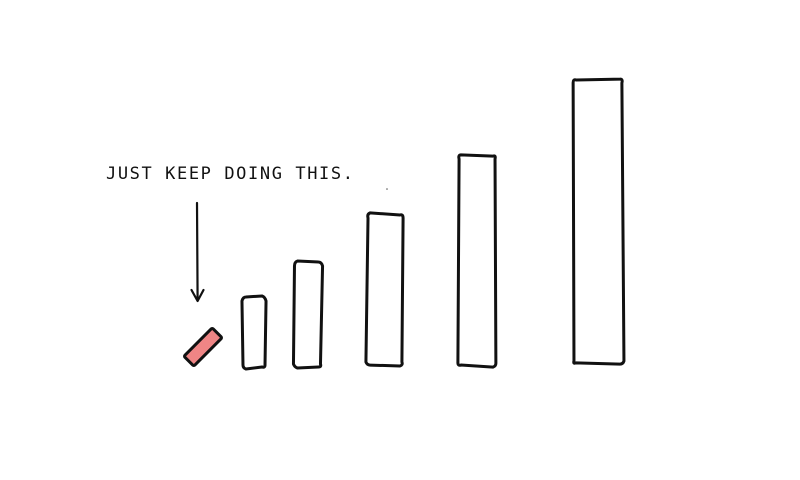 The height and width of the screenshot is (480, 800). What do you see at coordinates (203, 347) in the screenshot?
I see `bar-1-highlighted` at bounding box center [203, 347].